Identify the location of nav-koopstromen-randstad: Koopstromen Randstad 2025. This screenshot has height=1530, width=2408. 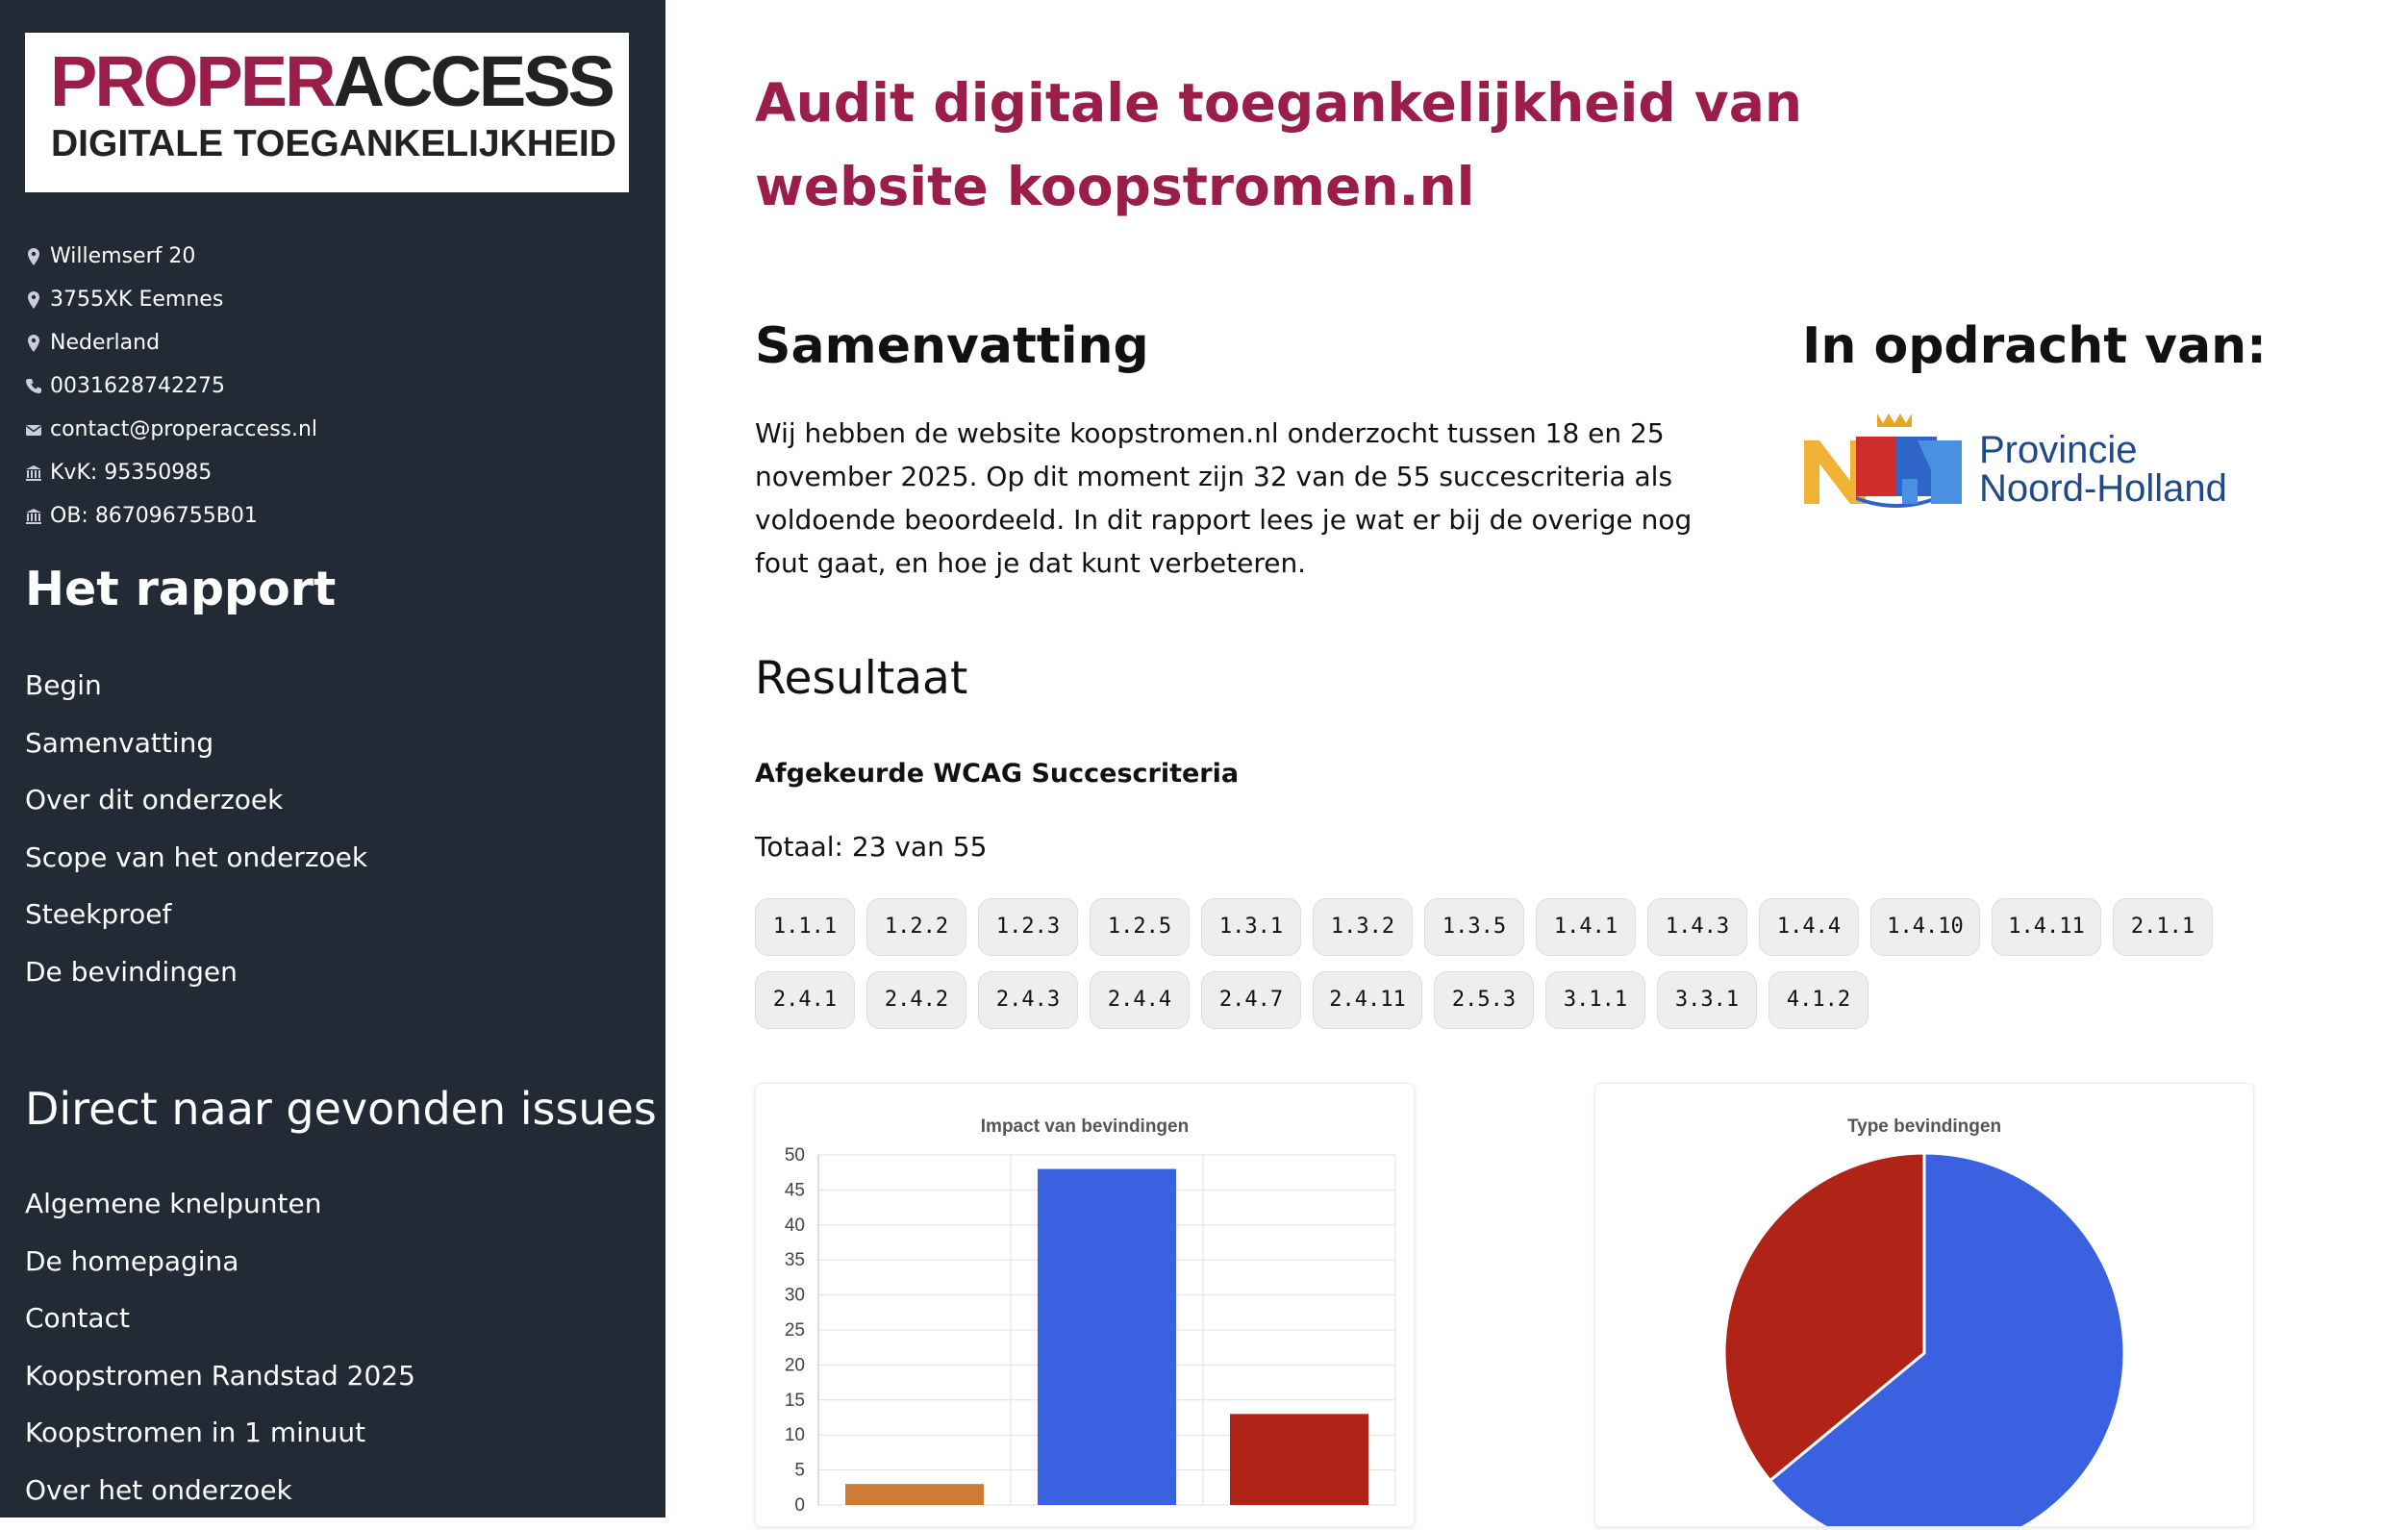
(220, 1376).